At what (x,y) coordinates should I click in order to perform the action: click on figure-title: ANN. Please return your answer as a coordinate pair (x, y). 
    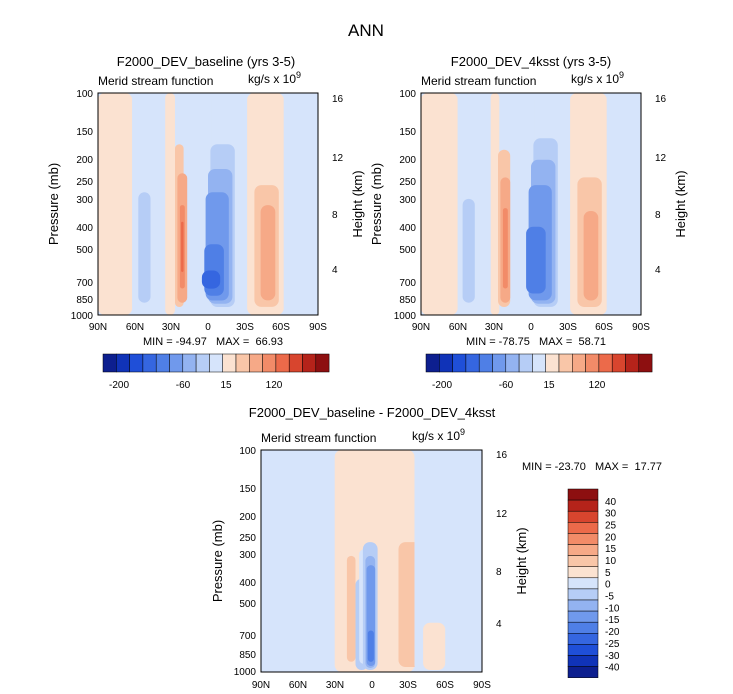
    Looking at the image, I should click on (366, 30).